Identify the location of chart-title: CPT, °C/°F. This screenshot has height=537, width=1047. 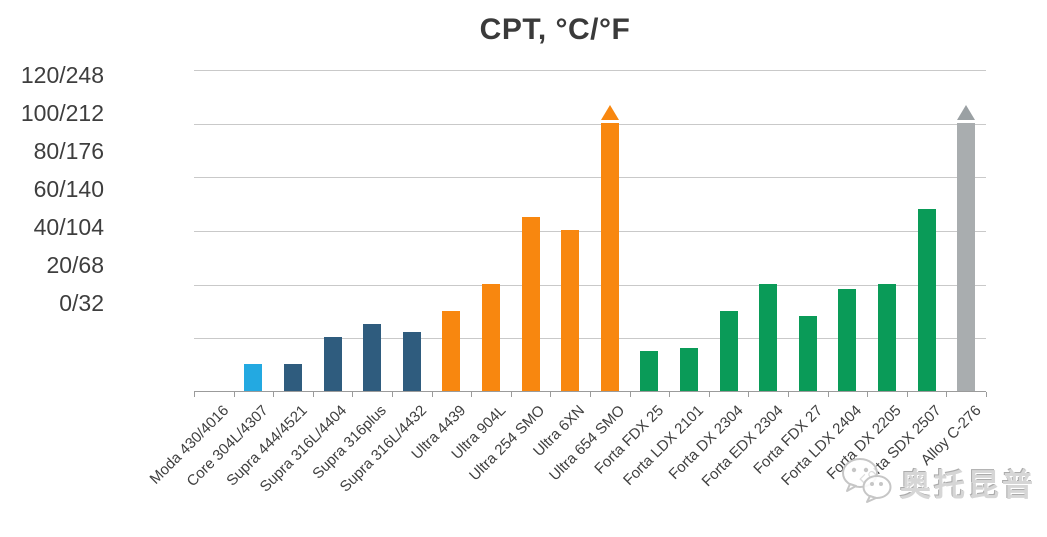
(555, 29).